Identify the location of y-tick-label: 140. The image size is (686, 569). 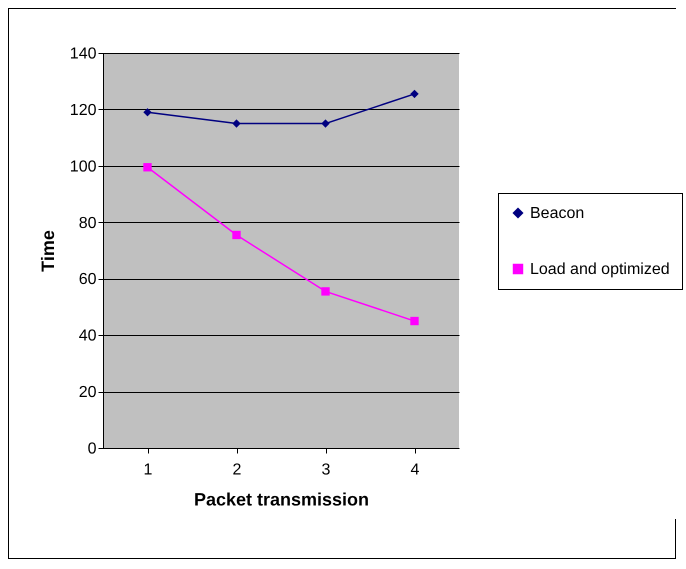
(83, 54).